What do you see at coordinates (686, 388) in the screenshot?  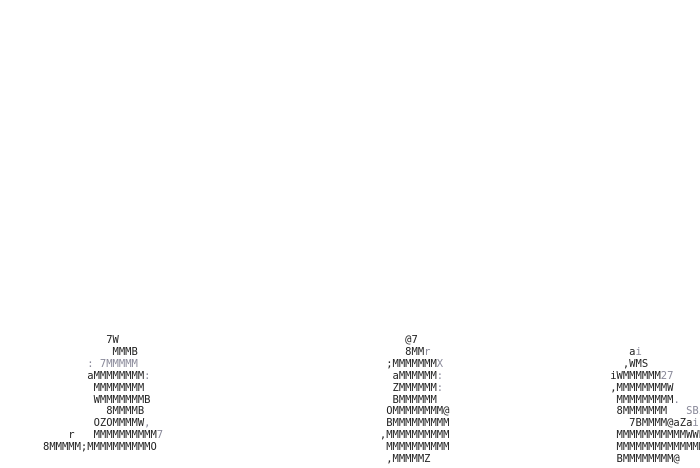 I see `ascii-line-tail: XOX.,` at bounding box center [686, 388].